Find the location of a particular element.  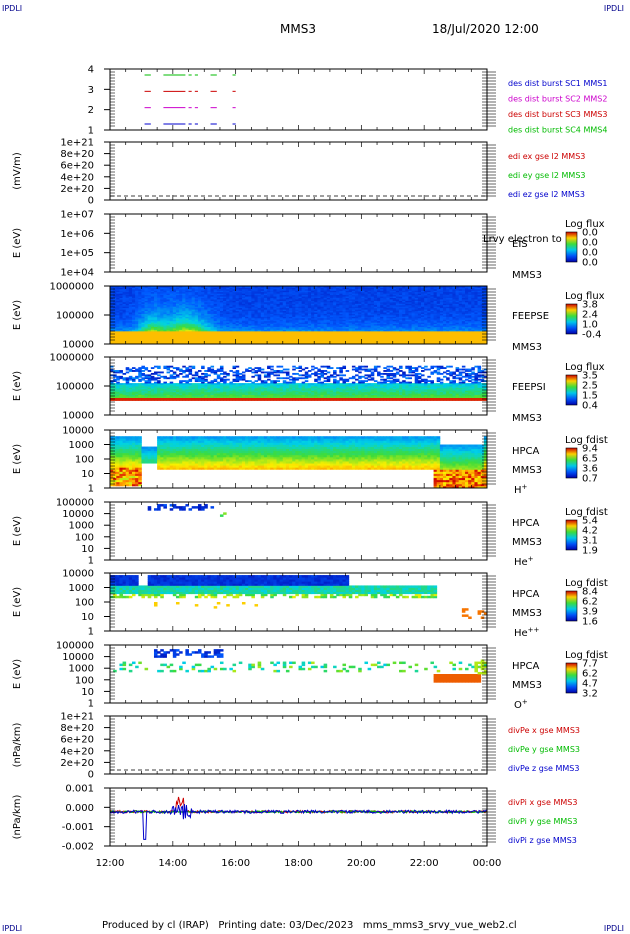

divpi-series is located at coordinates (298, 811).